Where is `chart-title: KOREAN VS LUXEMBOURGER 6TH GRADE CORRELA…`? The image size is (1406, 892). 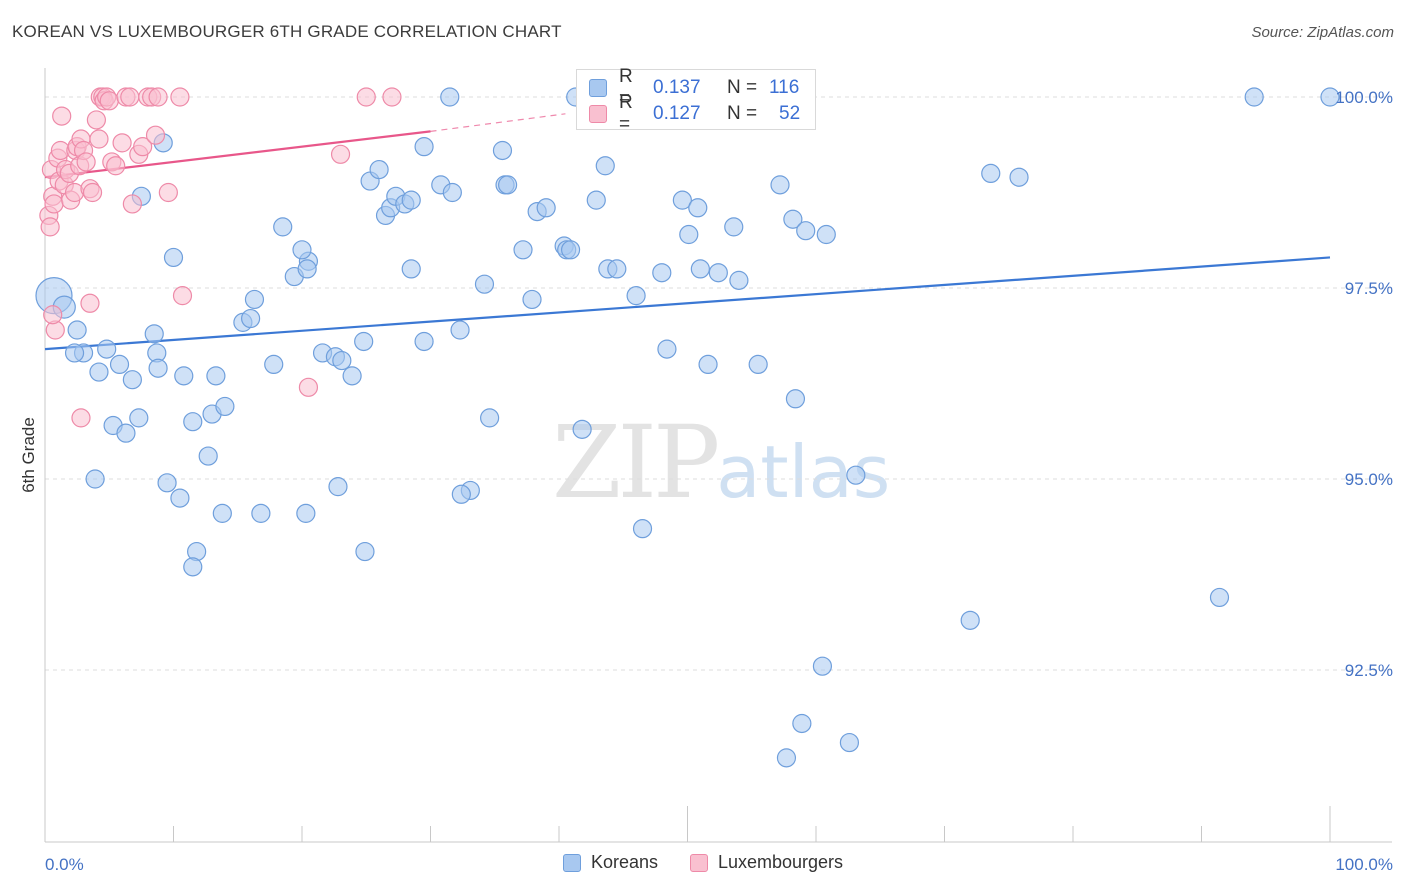
chart-title: KOREAN VS LUXEMBOURGER 6TH GRADE CORRELA… is located at coordinates (287, 31).